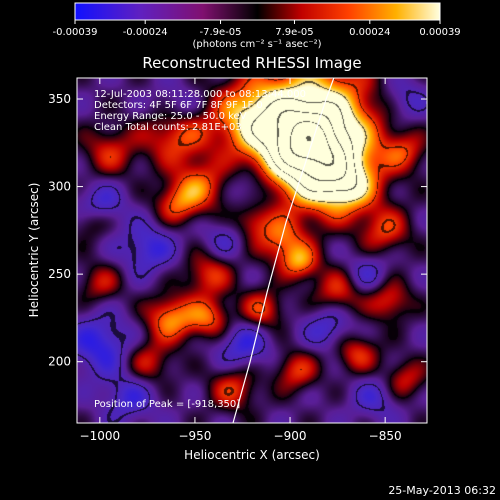 The height and width of the screenshot is (500, 500). What do you see at coordinates (283, 250) in the screenshot?
I see `solar-limb-curve` at bounding box center [283, 250].